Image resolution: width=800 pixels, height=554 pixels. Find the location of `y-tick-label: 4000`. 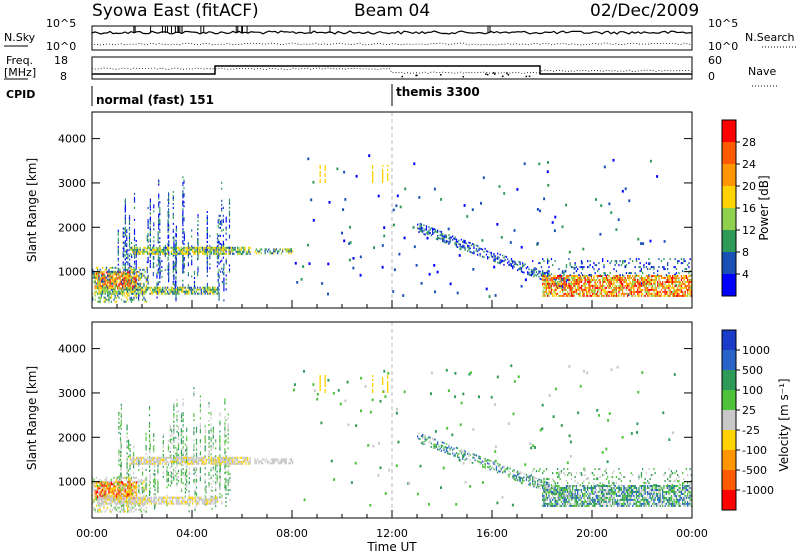

y-tick-label: 4000 is located at coordinates (72, 139).